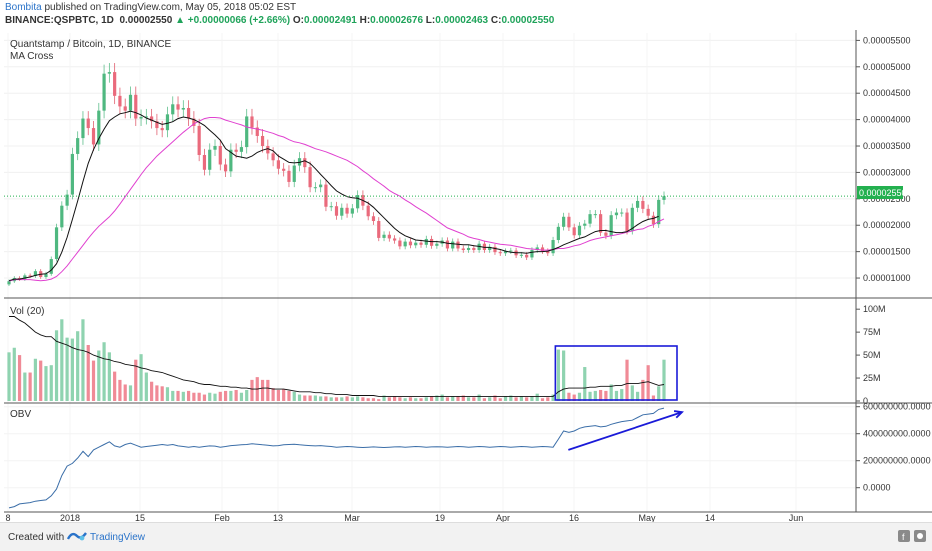 The width and height of the screenshot is (932, 551). Describe the element at coordinates (466, 536) in the screenshot. I see `footer-bar: Created with TradingView f` at that location.